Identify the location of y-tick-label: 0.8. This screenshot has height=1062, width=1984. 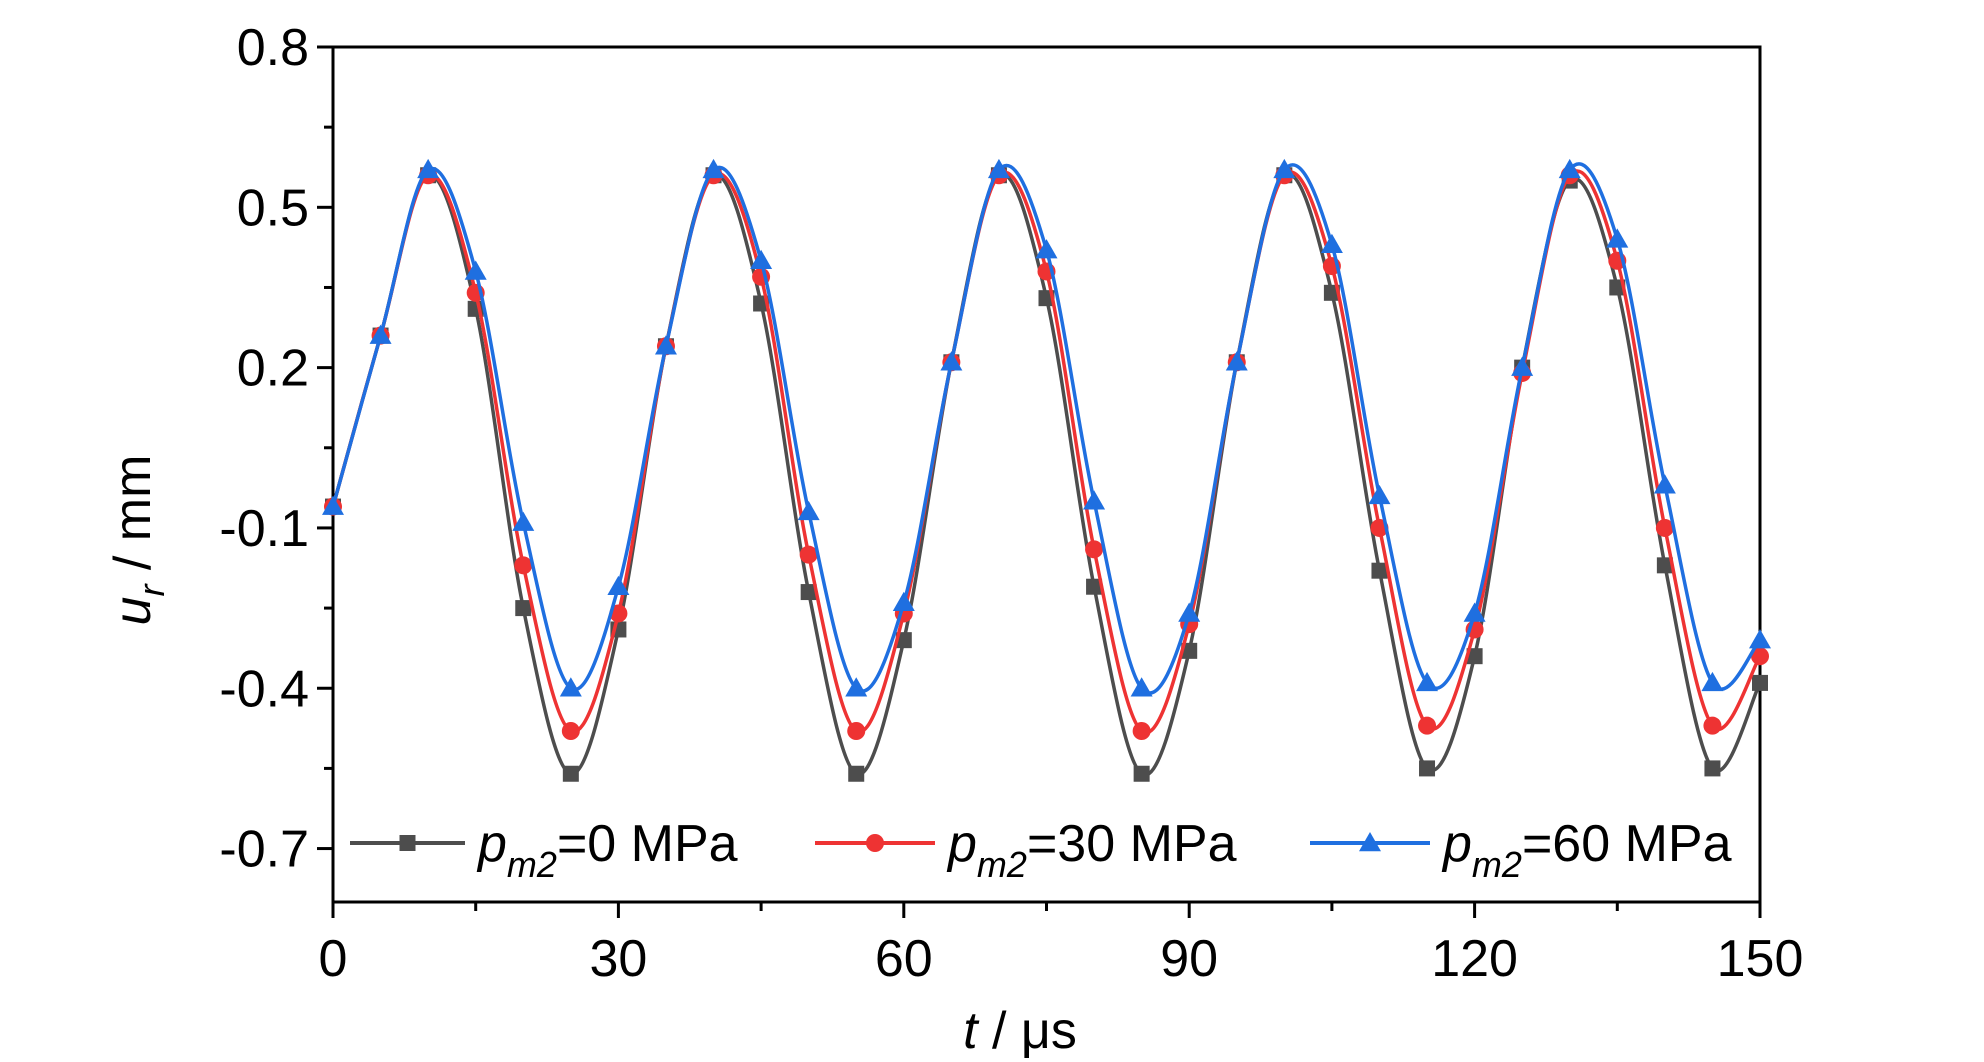
(273, 48).